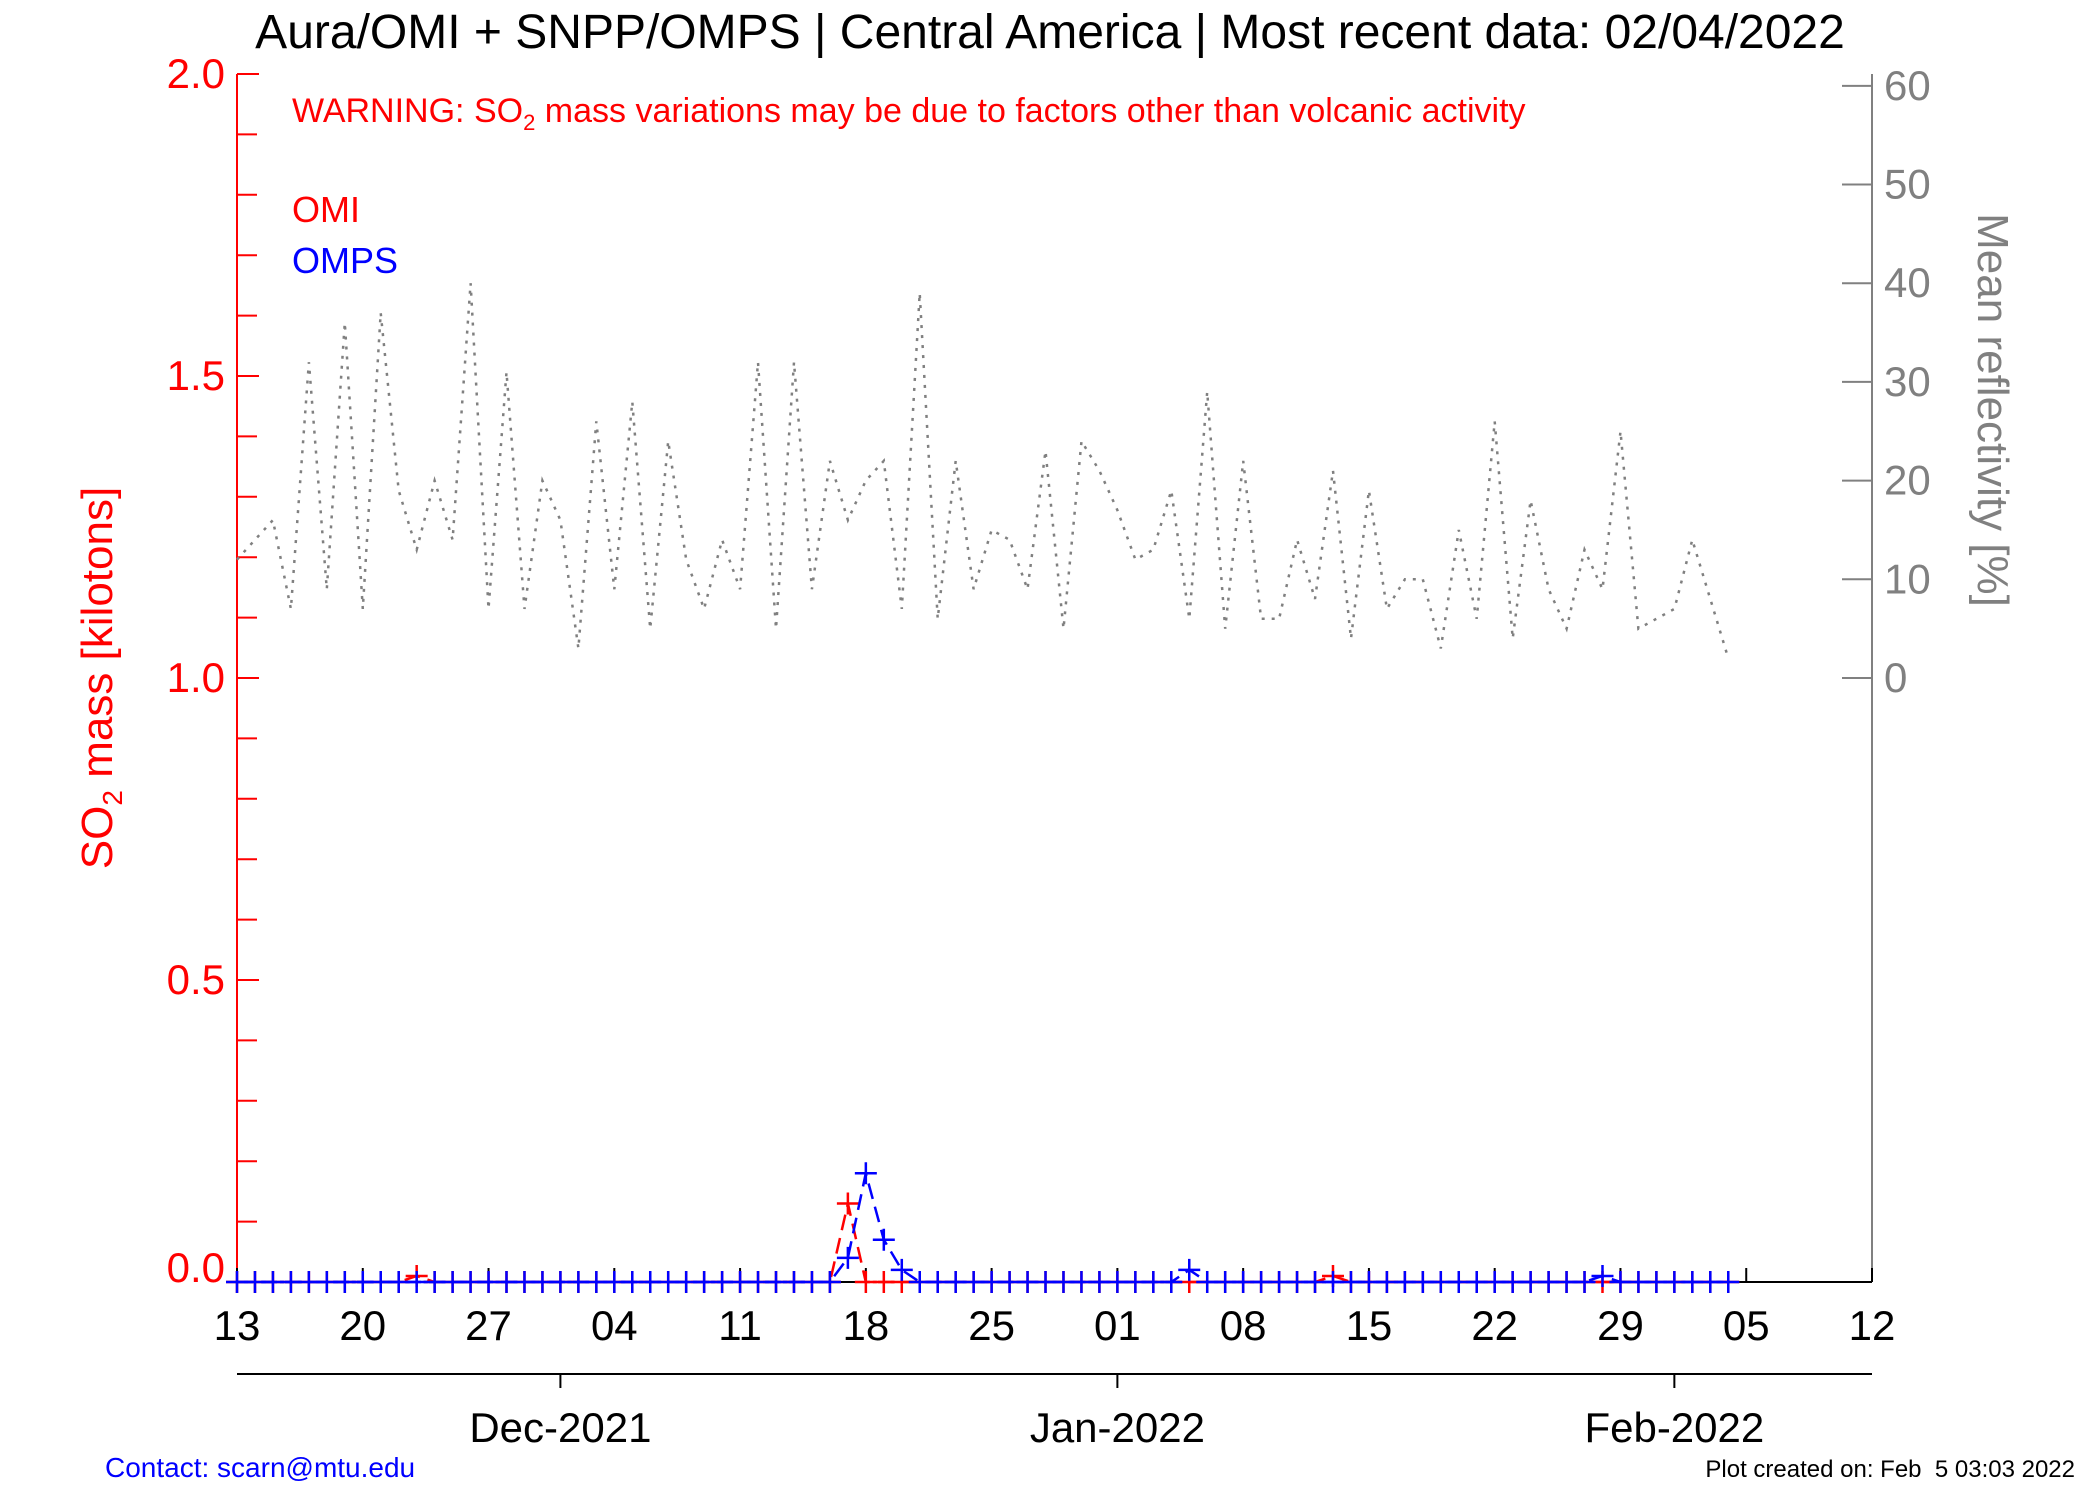 The image size is (2100, 1500). What do you see at coordinates (560, 1427) in the screenshot?
I see `month-label: Dec-2021` at bounding box center [560, 1427].